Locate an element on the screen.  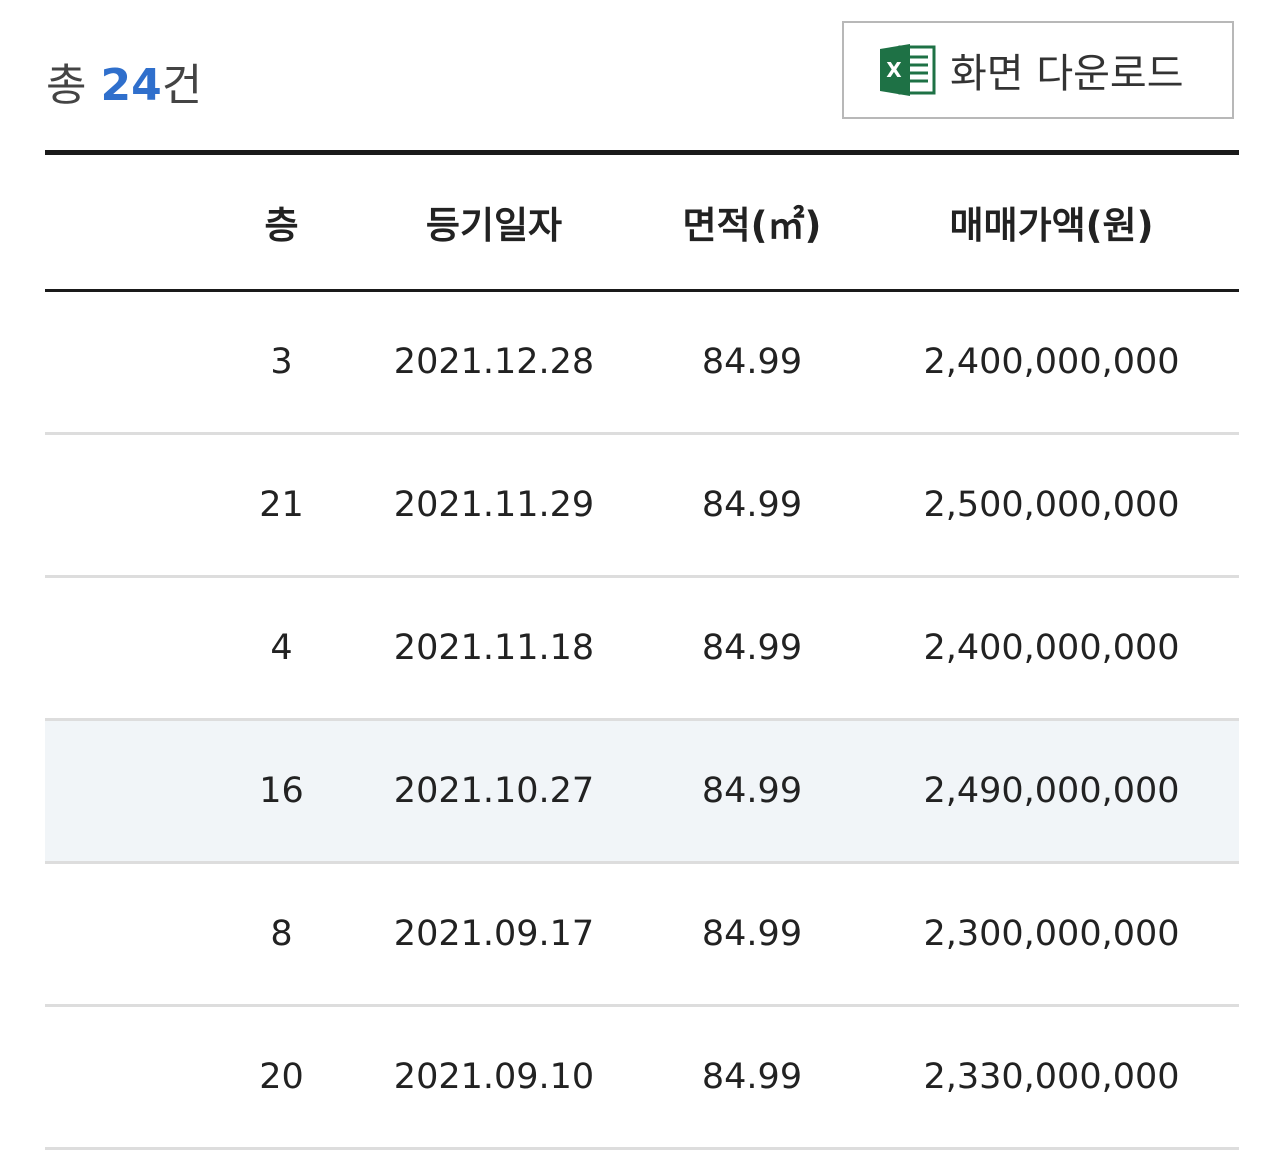
cell-date: 2021.11.18 is located at coordinates (494, 648).